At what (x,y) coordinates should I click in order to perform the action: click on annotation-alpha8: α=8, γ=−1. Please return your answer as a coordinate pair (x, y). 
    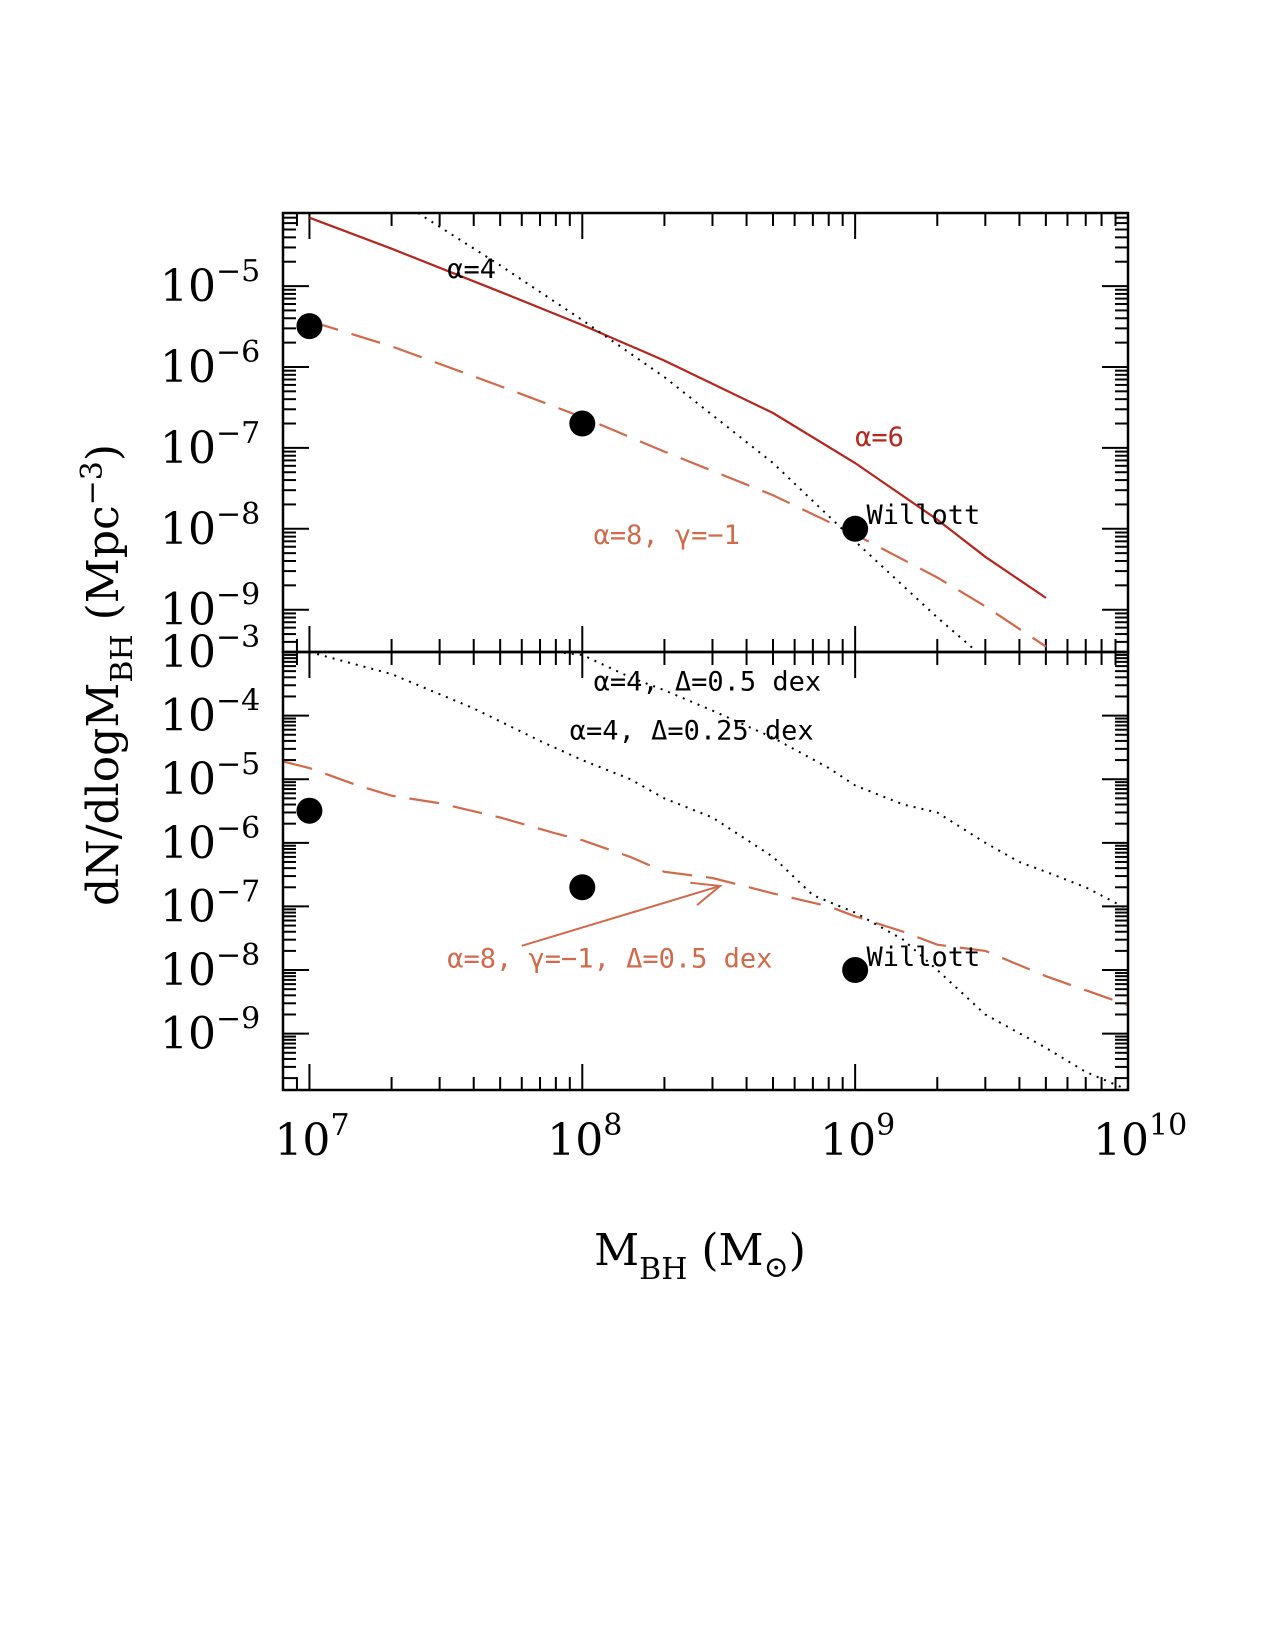
    Looking at the image, I should click on (667, 535).